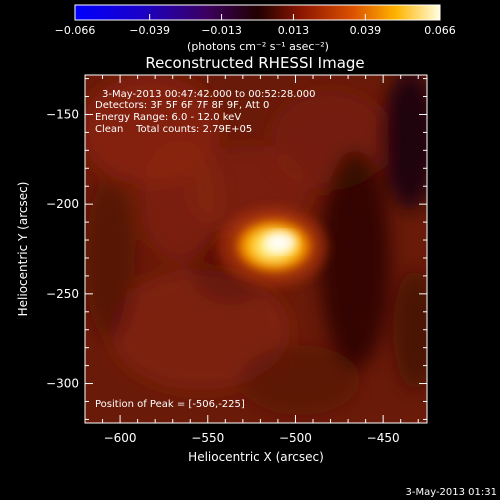 The width and height of the screenshot is (500, 500). Describe the element at coordinates (440, 30) in the screenshot. I see `colorbar-tick-label: 0.066` at that location.